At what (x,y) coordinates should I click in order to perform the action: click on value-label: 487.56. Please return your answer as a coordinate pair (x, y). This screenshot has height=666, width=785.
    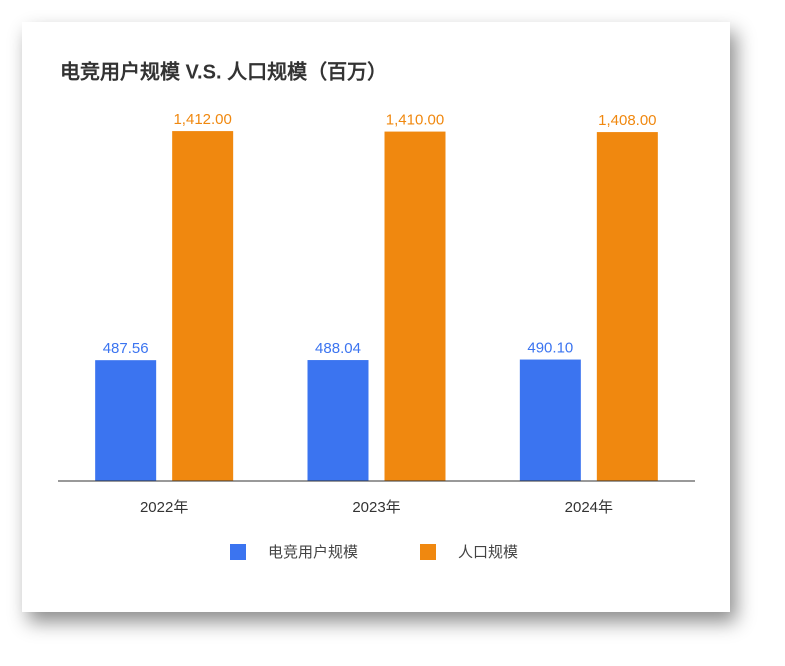
    Looking at the image, I should click on (126, 348).